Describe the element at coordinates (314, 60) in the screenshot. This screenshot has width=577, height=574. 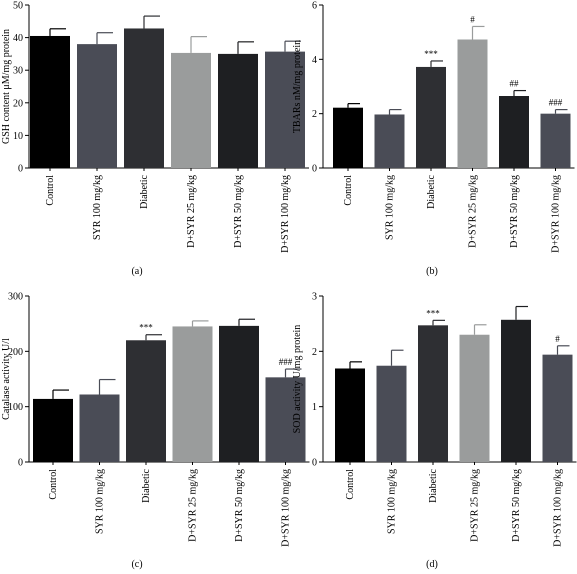
I see `y-tick-label: 4` at that location.